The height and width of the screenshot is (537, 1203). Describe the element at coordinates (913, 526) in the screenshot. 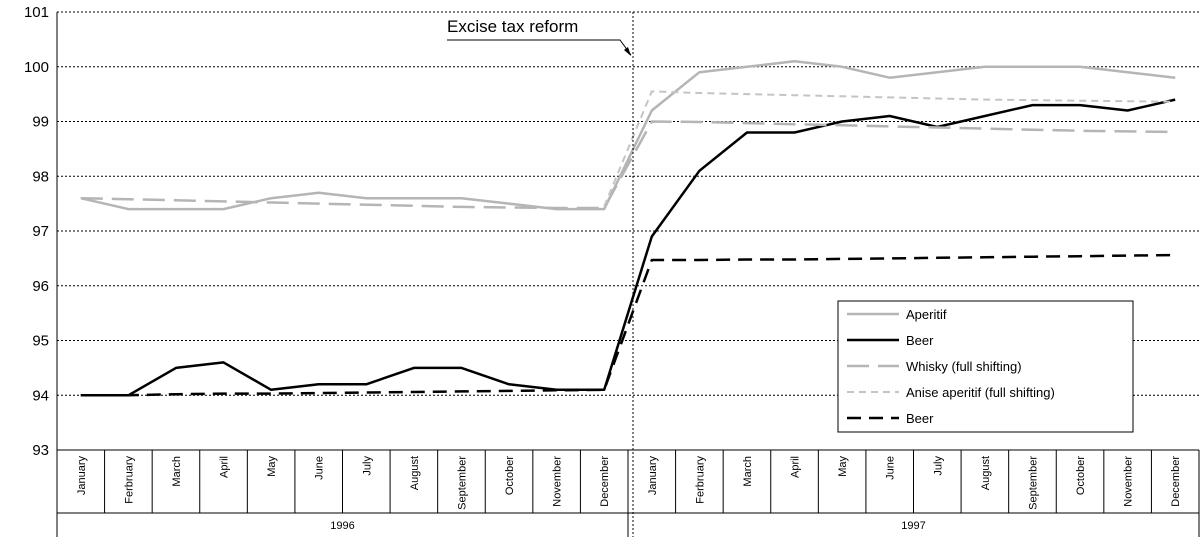

I see `year-label: 1997` at that location.